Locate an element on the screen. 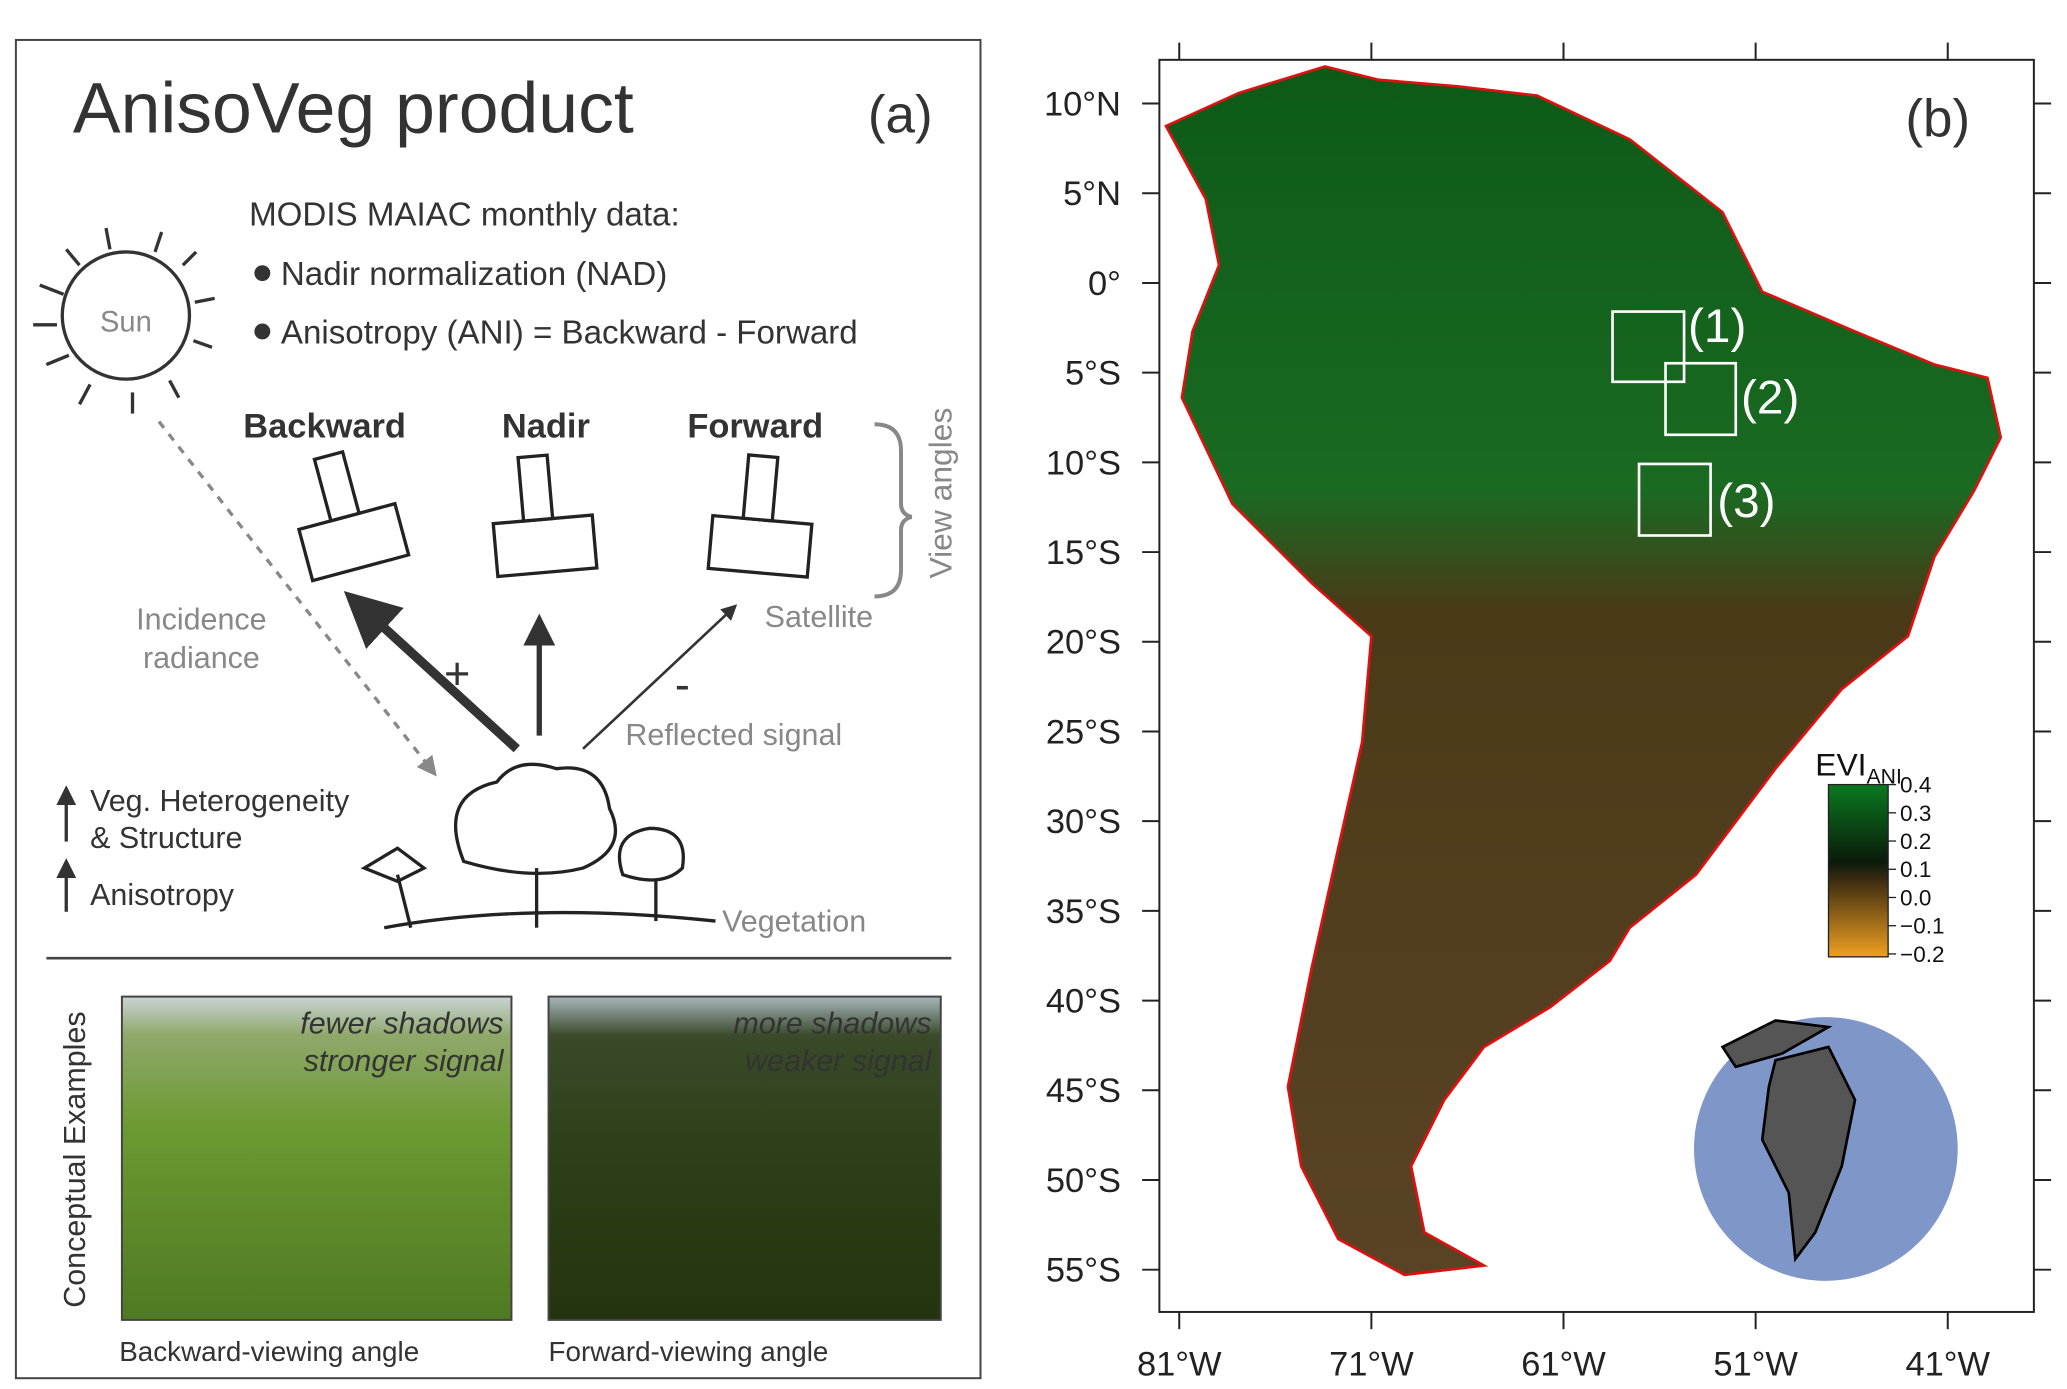 The width and height of the screenshot is (2067, 1389). photo-overlay: stronger signal is located at coordinates (404, 1061).